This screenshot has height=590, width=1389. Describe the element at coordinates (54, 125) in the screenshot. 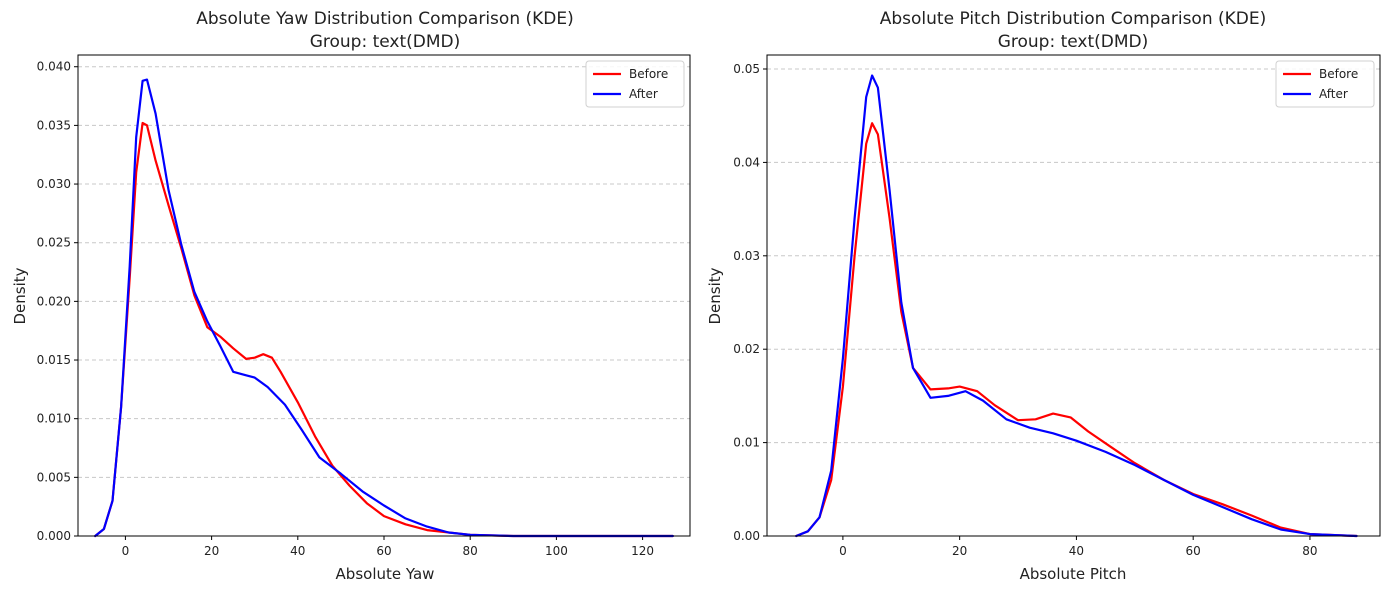

I see `y-tick-label: 0.035` at that location.